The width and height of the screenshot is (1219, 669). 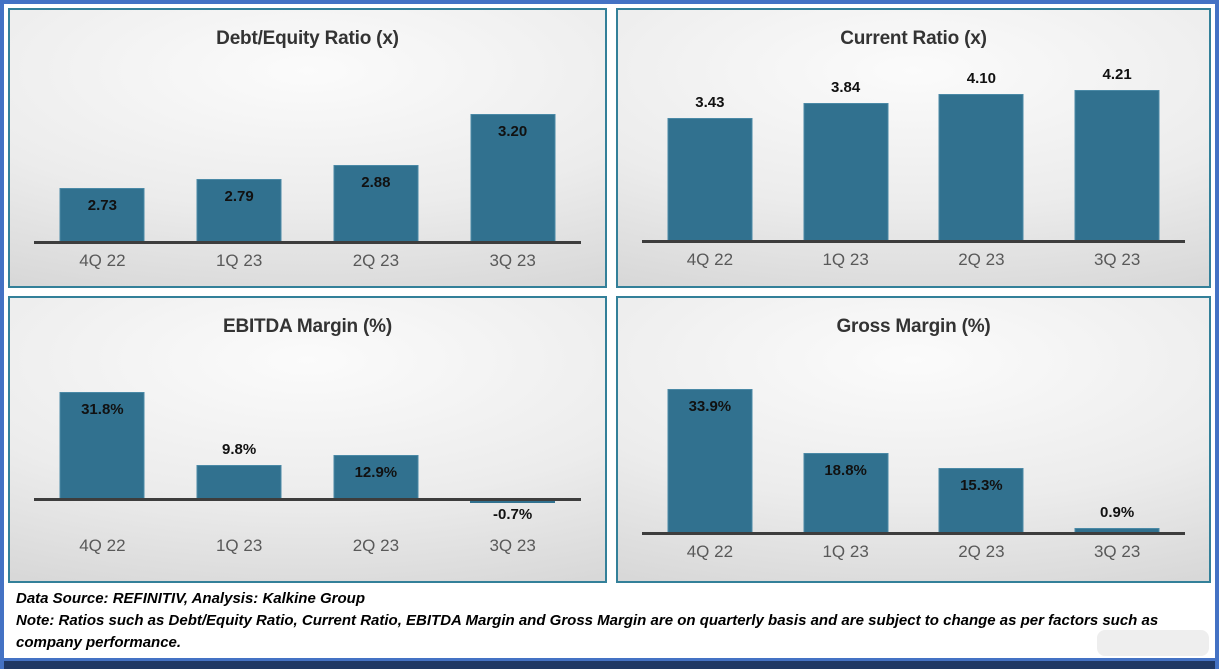 What do you see at coordinates (981, 78) in the screenshot?
I see `value-label: 4.10` at bounding box center [981, 78].